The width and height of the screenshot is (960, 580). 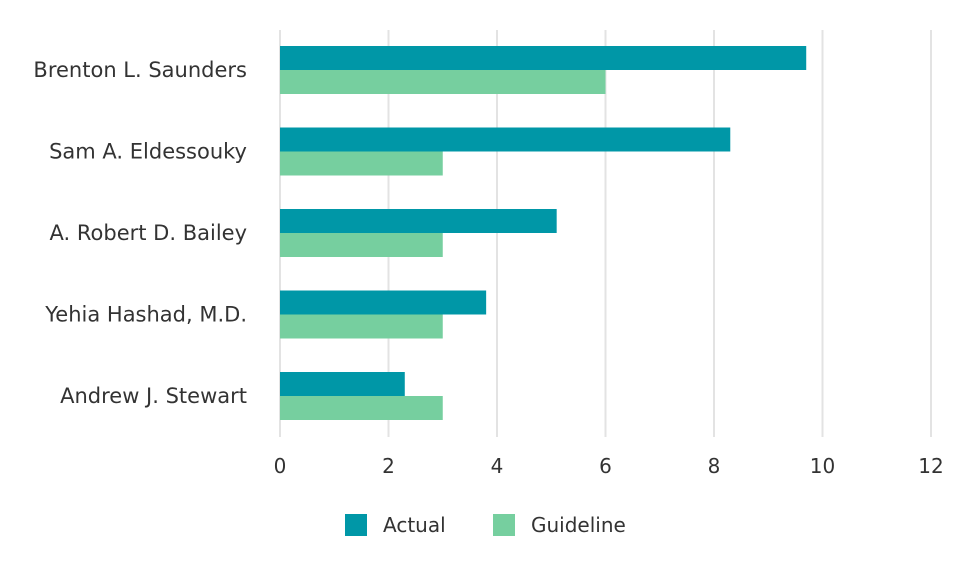 What do you see at coordinates (497, 466) in the screenshot?
I see `x-tick-label: 4` at bounding box center [497, 466].